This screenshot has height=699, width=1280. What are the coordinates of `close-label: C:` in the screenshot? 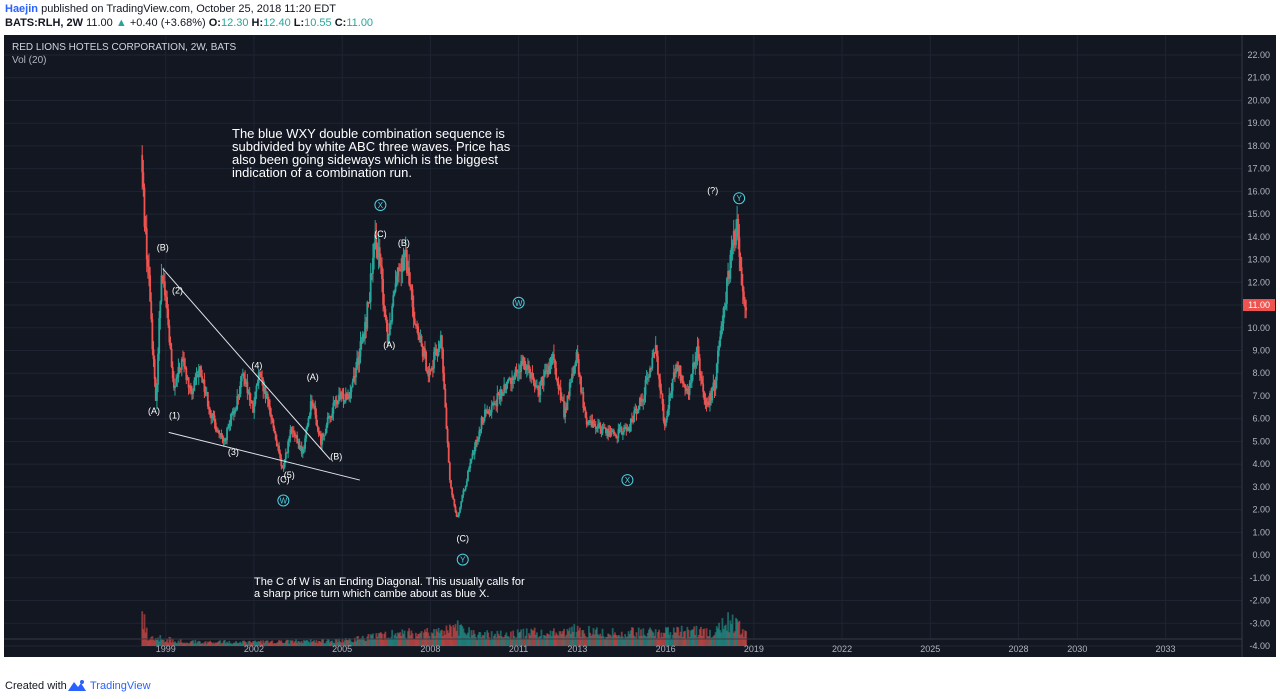 It's located at (340, 23).